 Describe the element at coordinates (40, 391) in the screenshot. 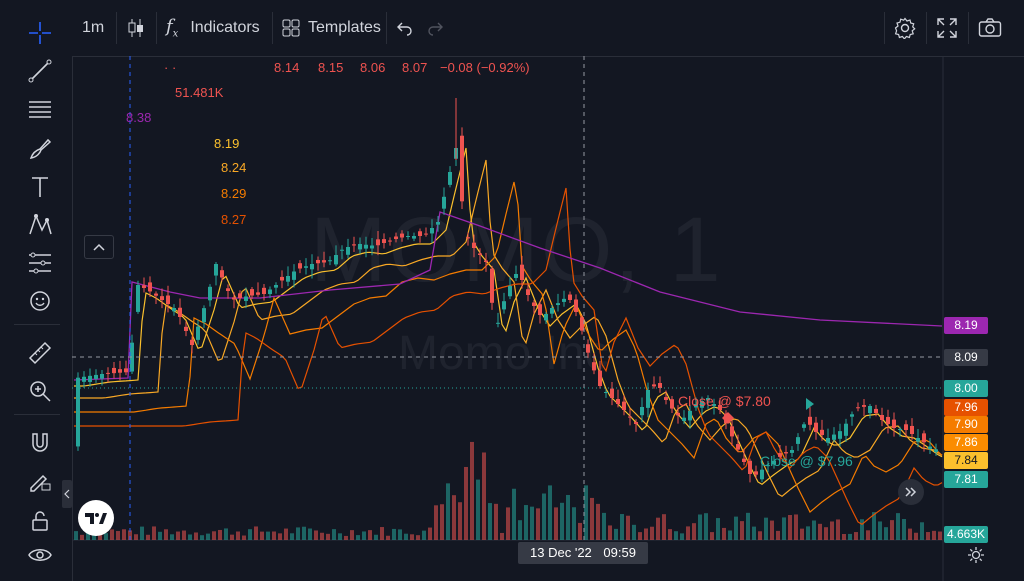

I see `zoom-tool` at that location.